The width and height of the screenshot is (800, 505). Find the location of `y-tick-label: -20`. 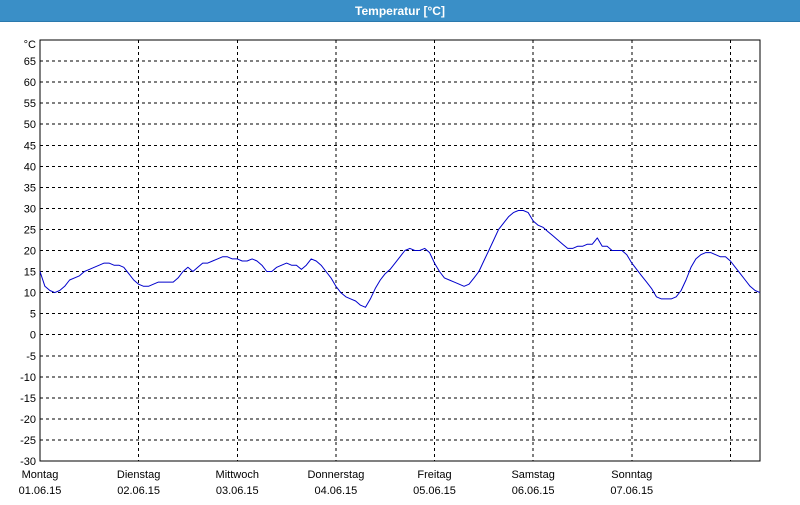

y-tick-label: -20 is located at coordinates (28, 420).